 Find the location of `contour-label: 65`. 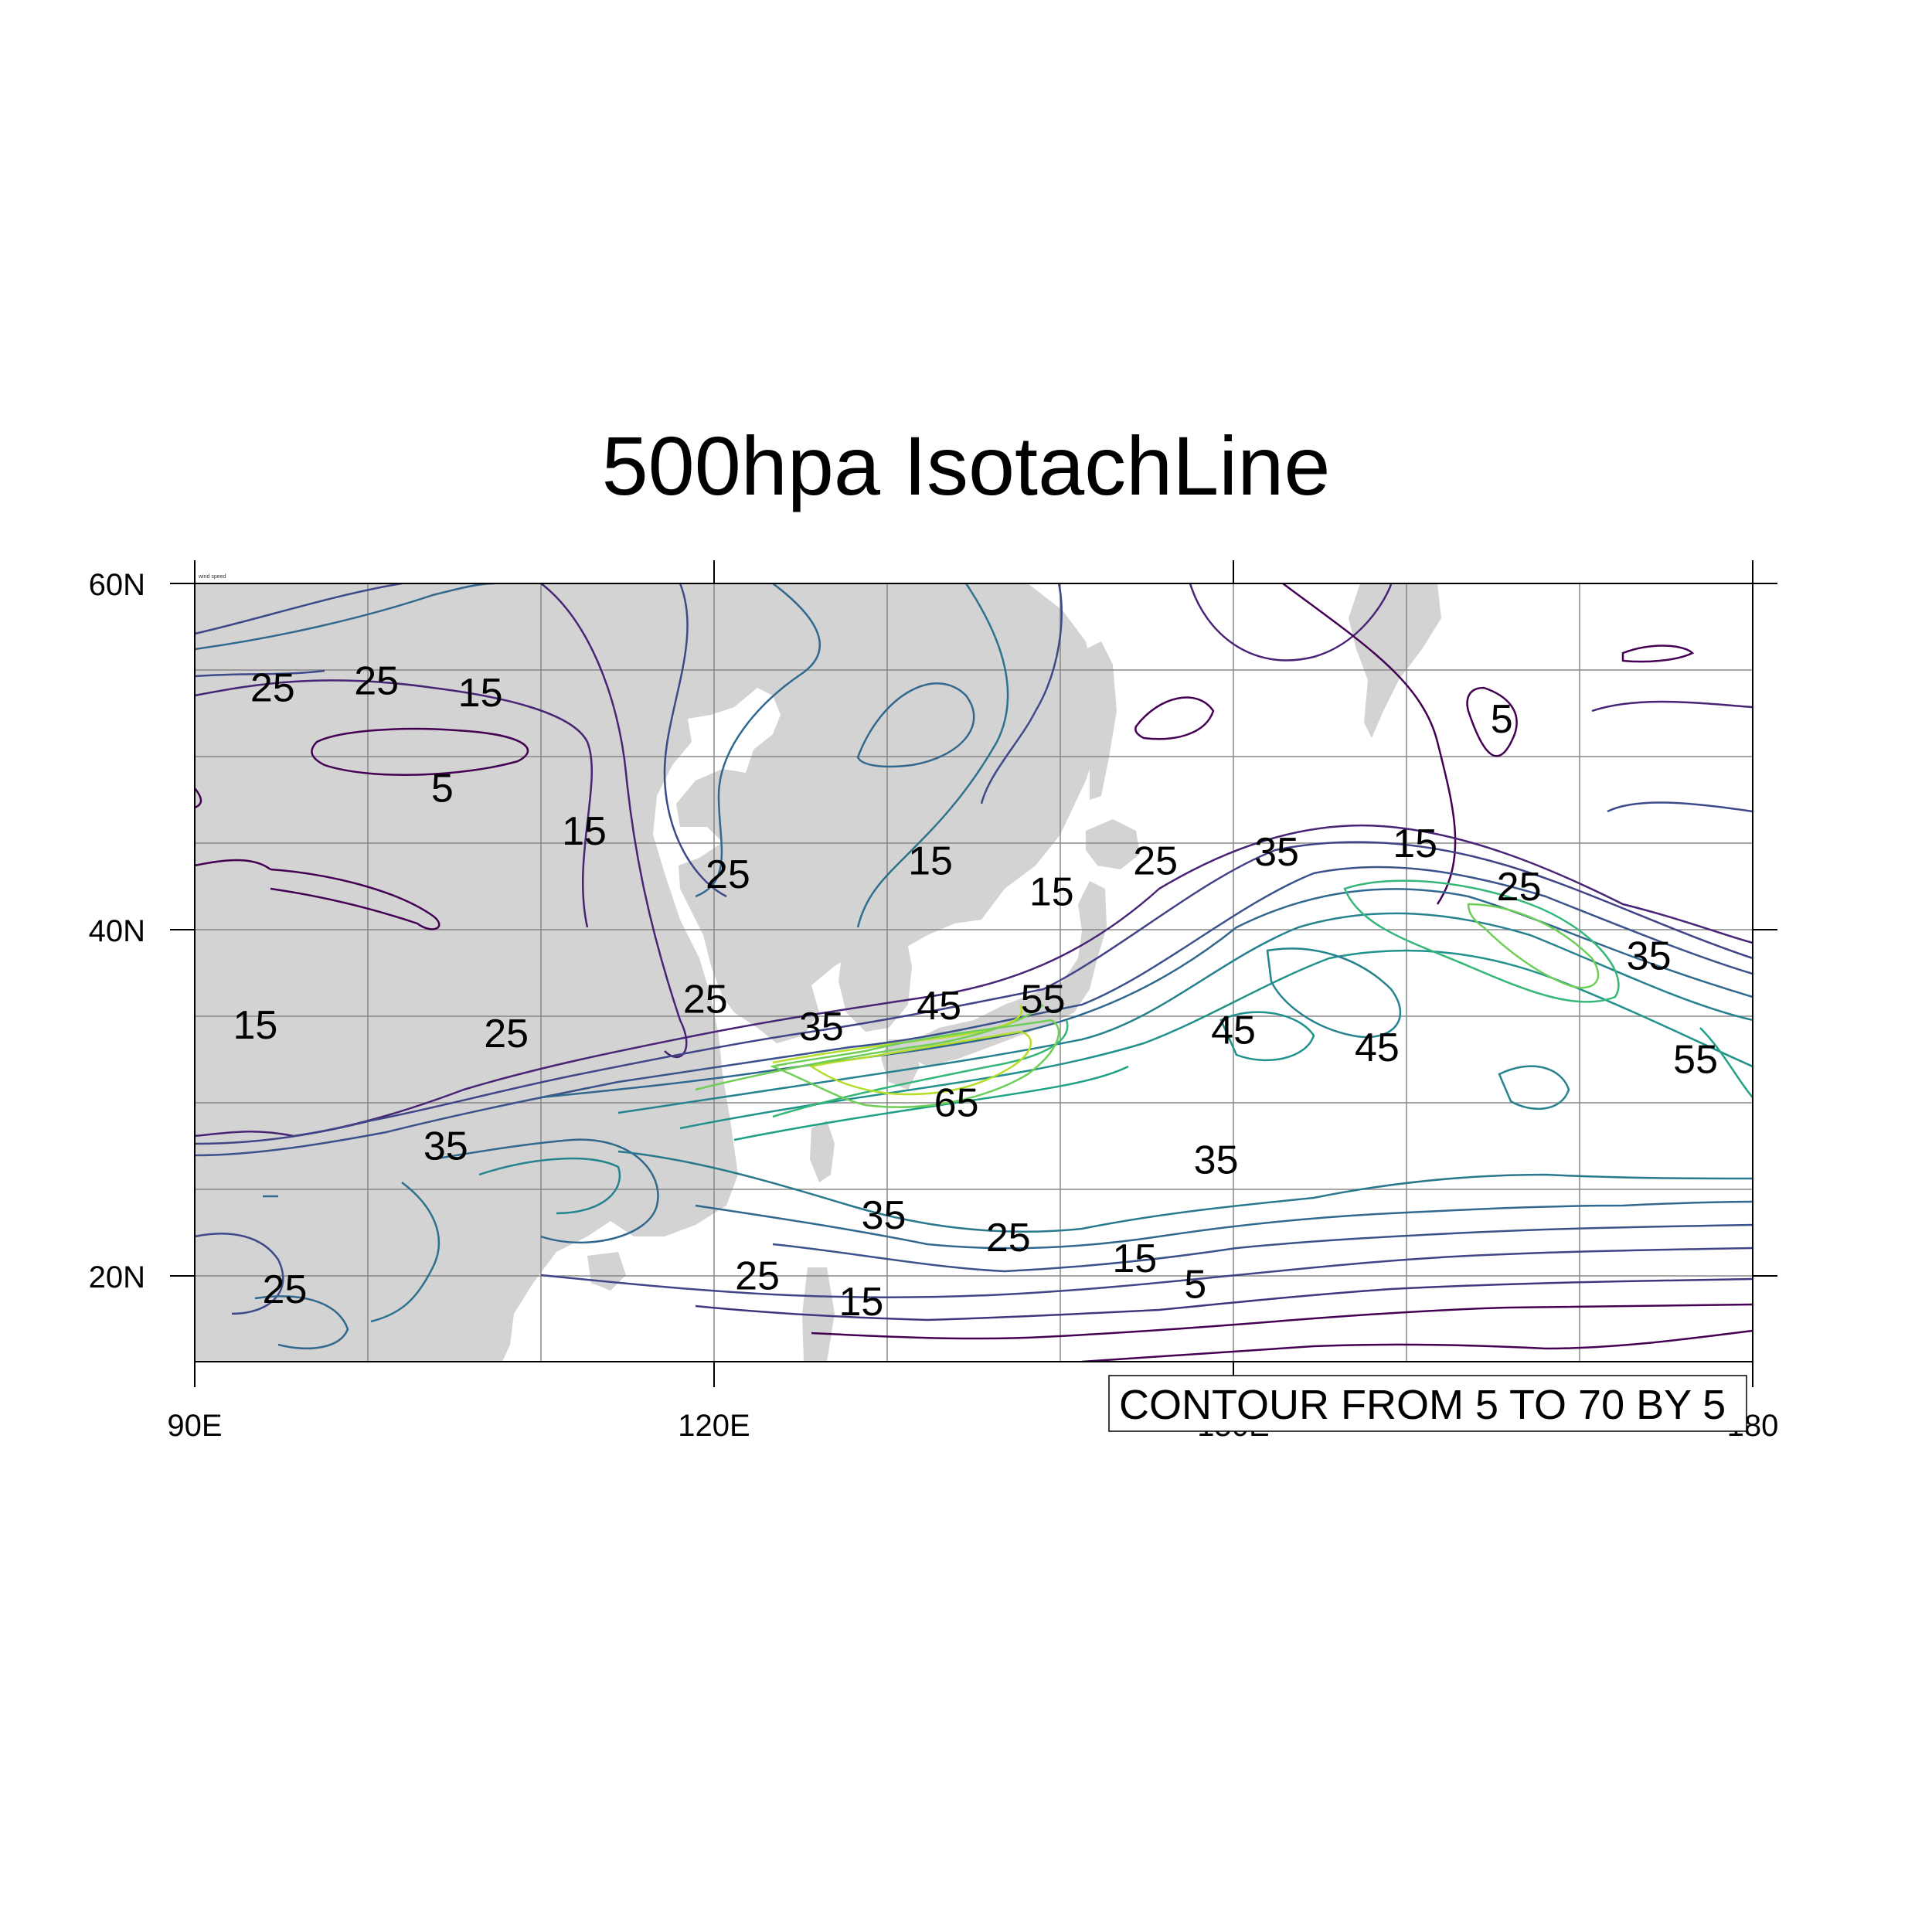

contour-label: 65 is located at coordinates (956, 1104).